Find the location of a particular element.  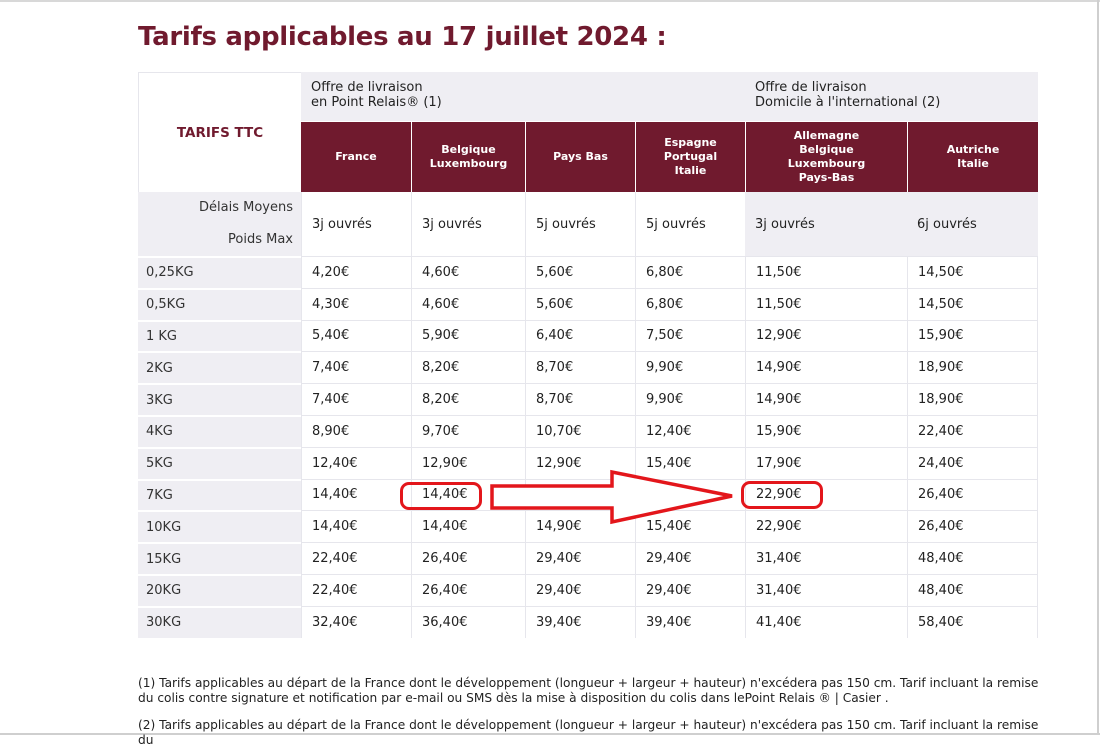

price-cell: 24,40€ is located at coordinates (972, 462).